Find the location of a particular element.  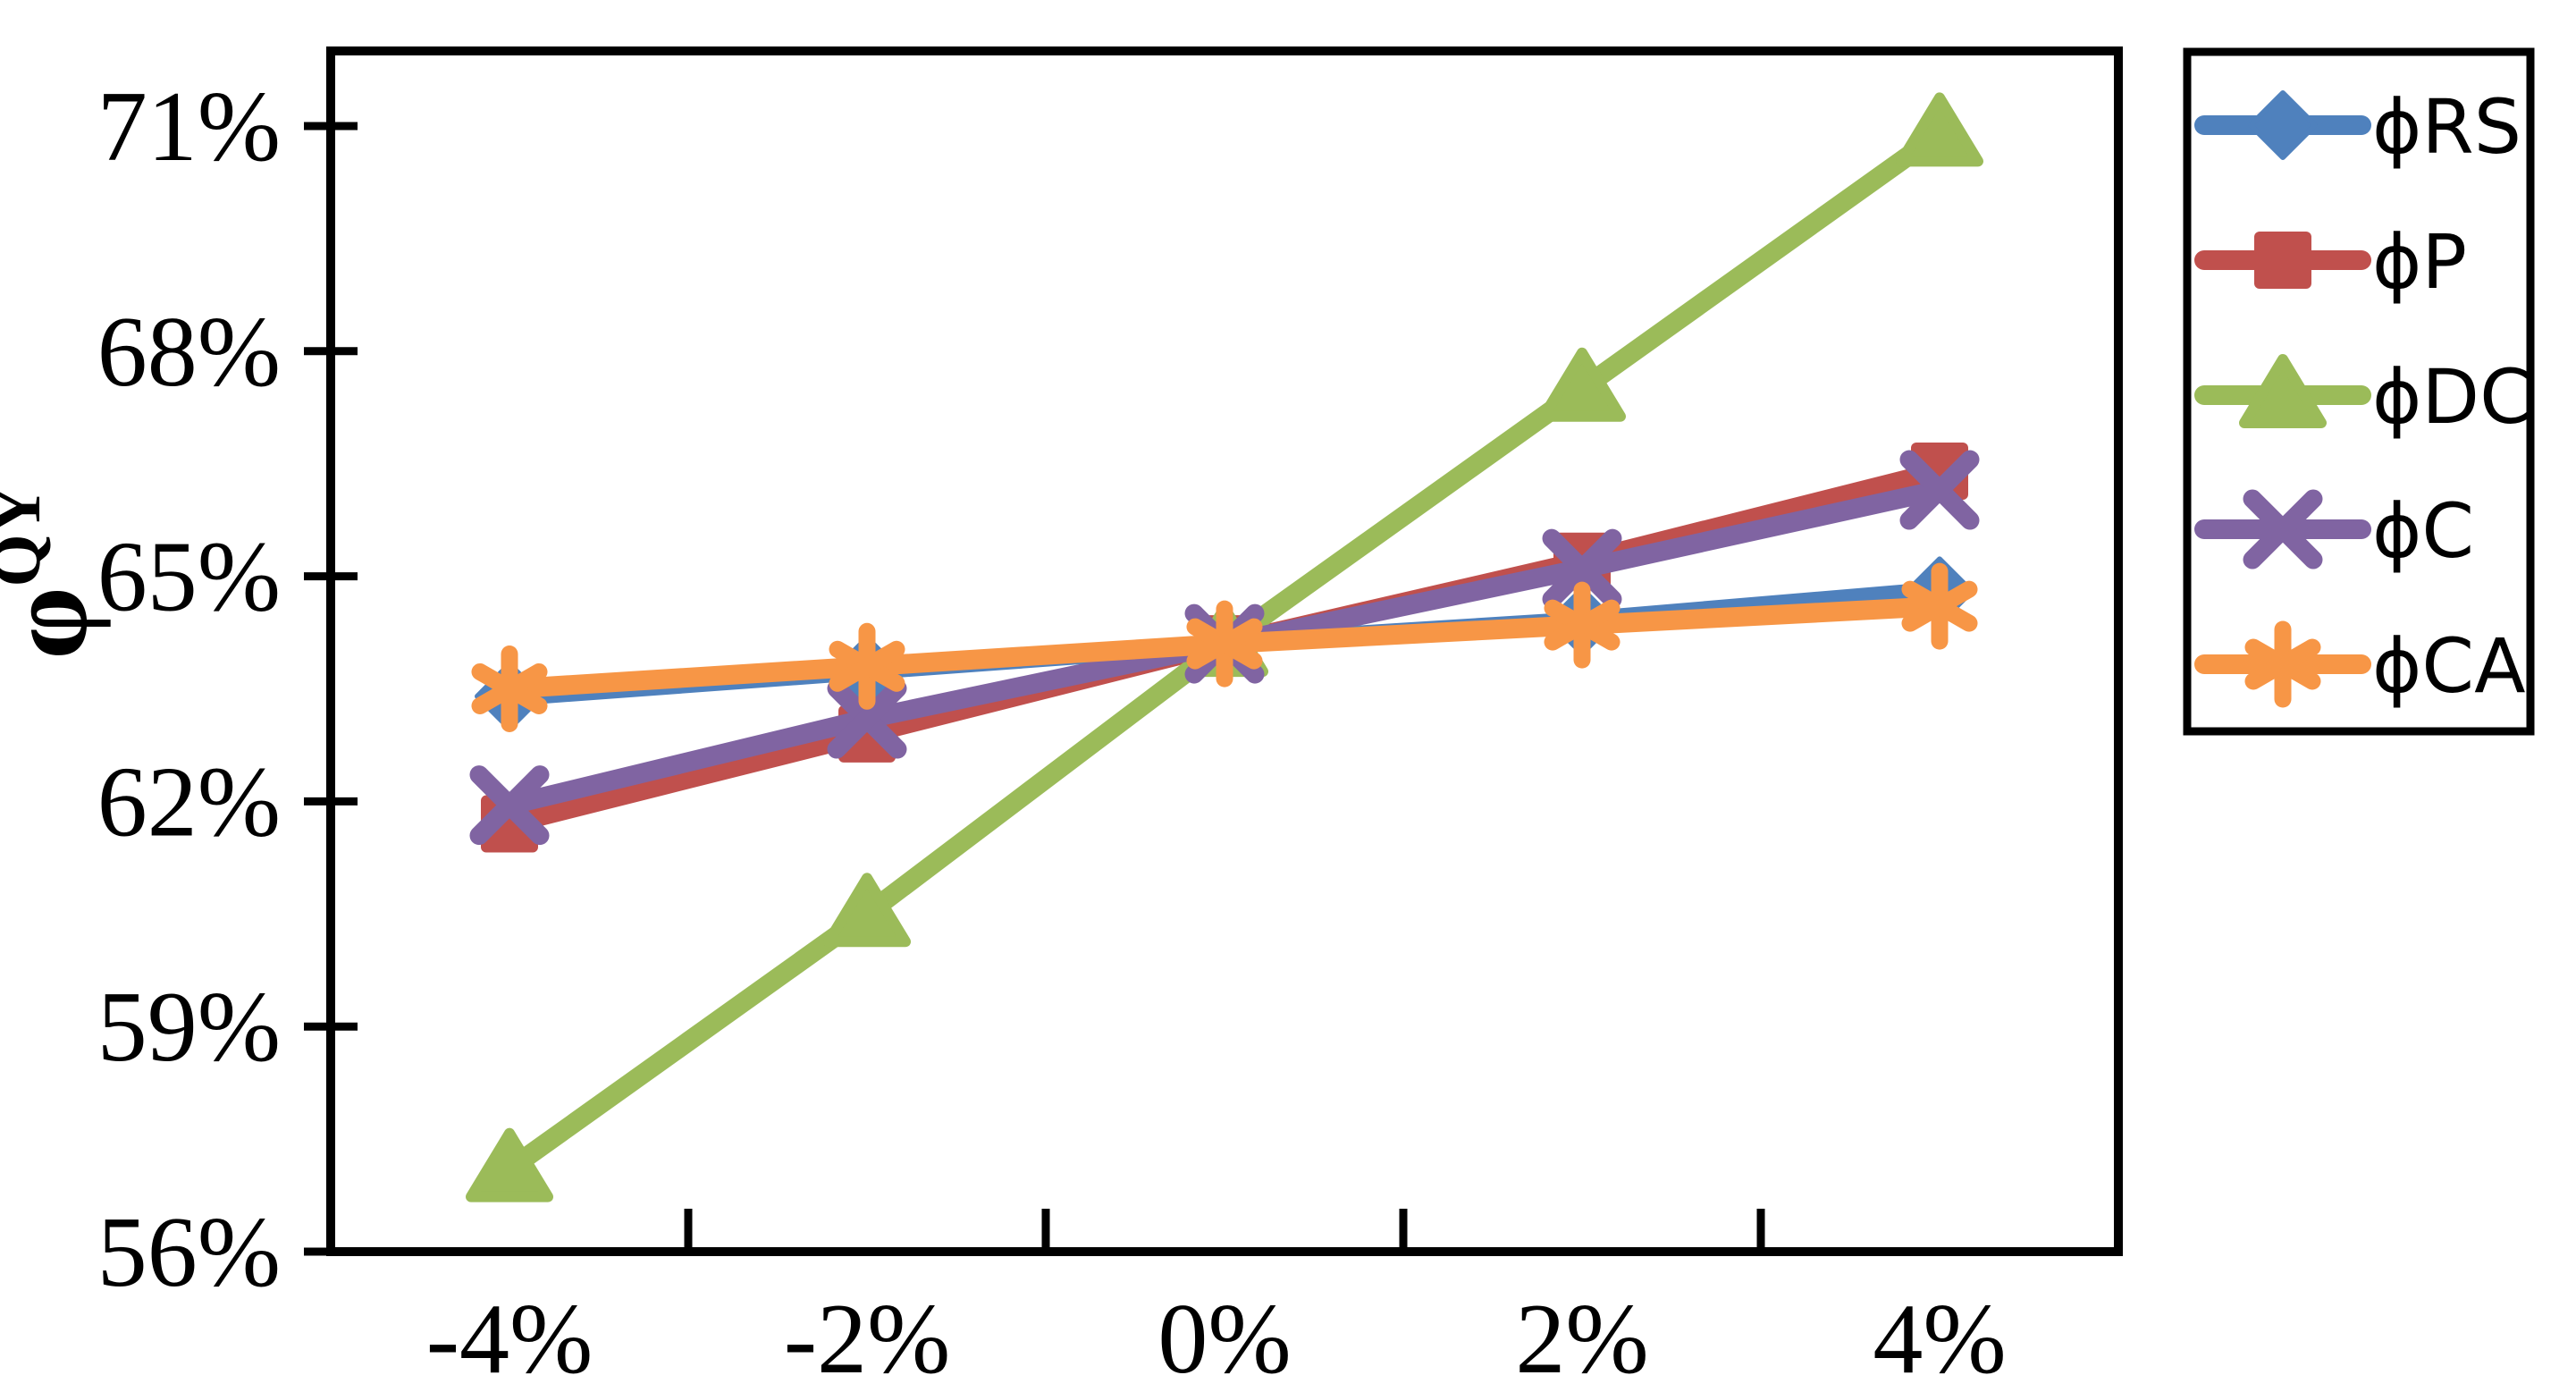

y-axis-tick-label: 65% is located at coordinates (189, 578).